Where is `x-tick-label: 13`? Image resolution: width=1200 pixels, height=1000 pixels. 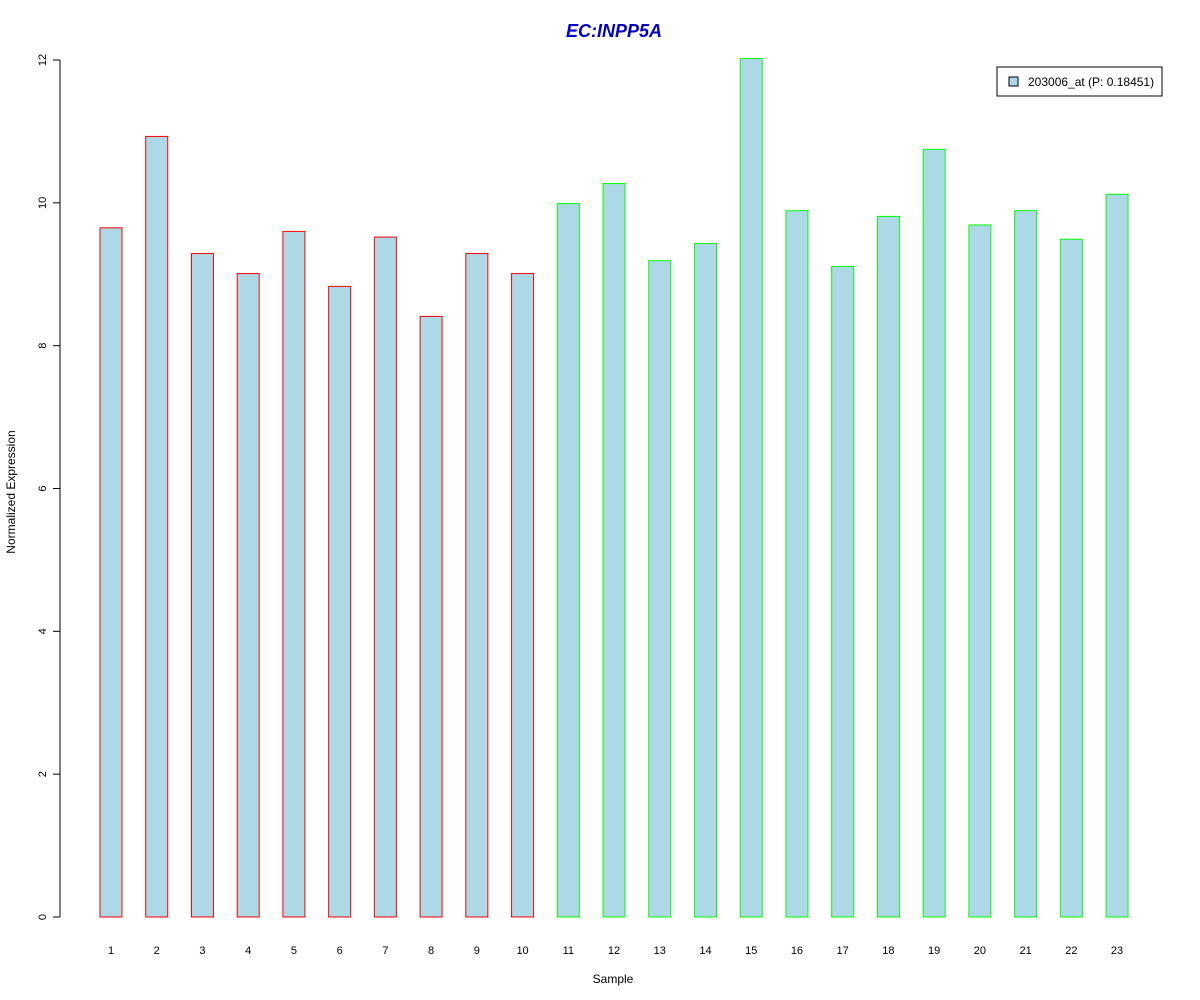
x-tick-label: 13 is located at coordinates (660, 951).